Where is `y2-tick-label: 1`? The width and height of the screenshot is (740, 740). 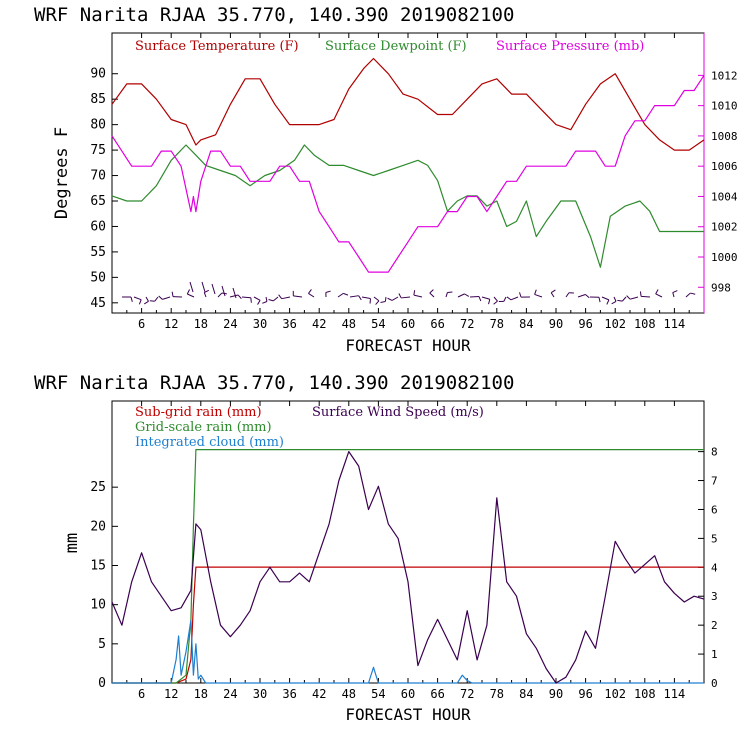 y2-tick-label: 1 is located at coordinates (714, 654).